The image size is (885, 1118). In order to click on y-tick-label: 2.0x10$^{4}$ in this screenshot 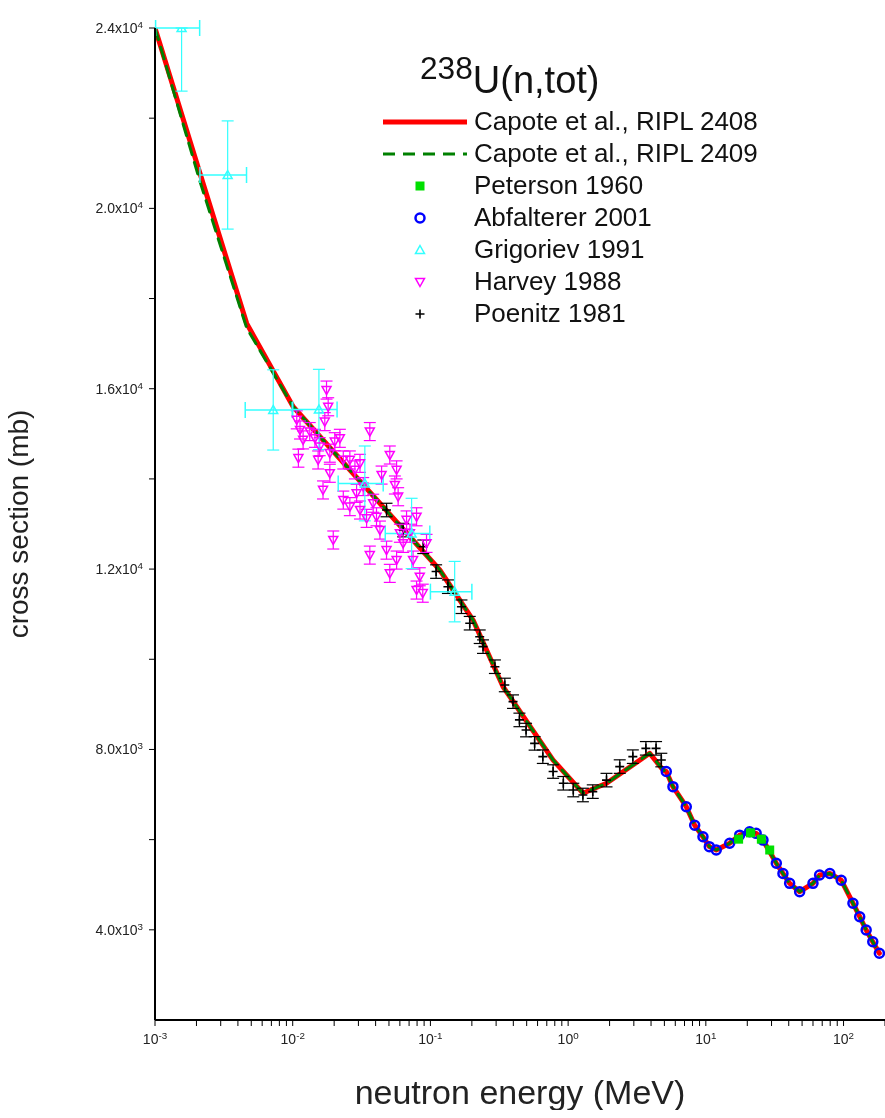, I will do `click(119, 207)`.